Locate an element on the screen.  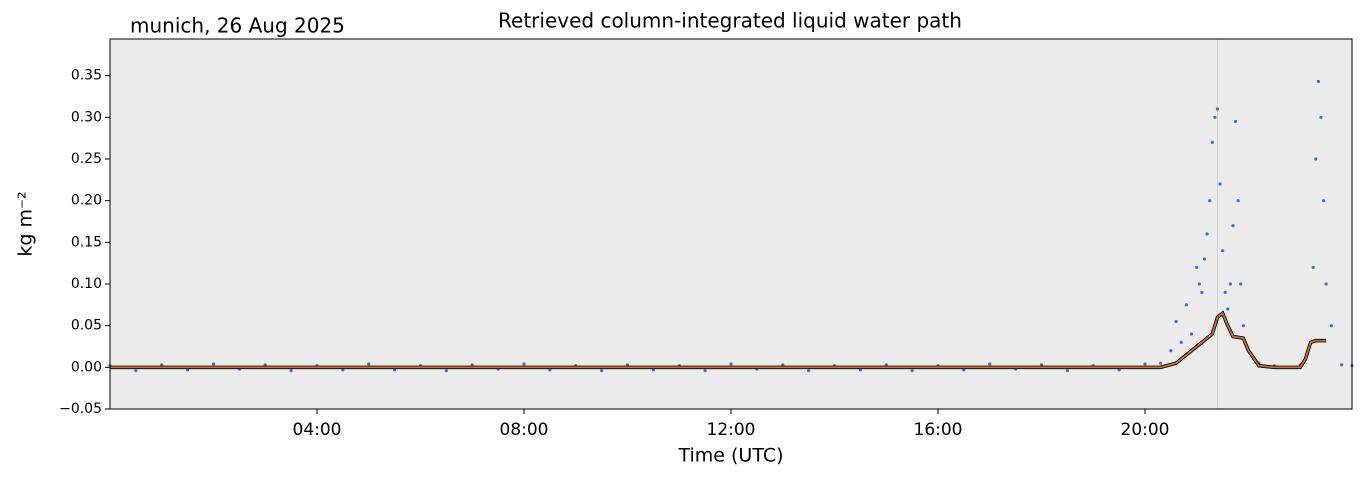
subtitle: munich, 26 Aug 2025 is located at coordinates (237, 26).